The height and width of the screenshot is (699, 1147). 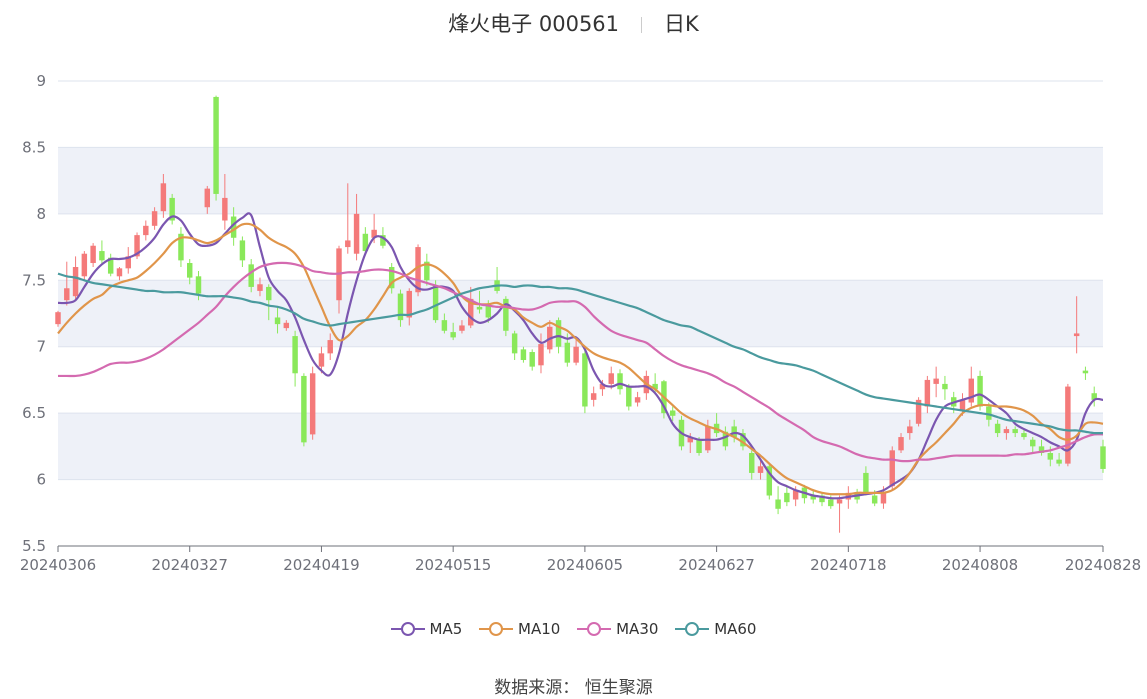 I want to click on x-tick-label: 20240419, so click(x=321, y=565).